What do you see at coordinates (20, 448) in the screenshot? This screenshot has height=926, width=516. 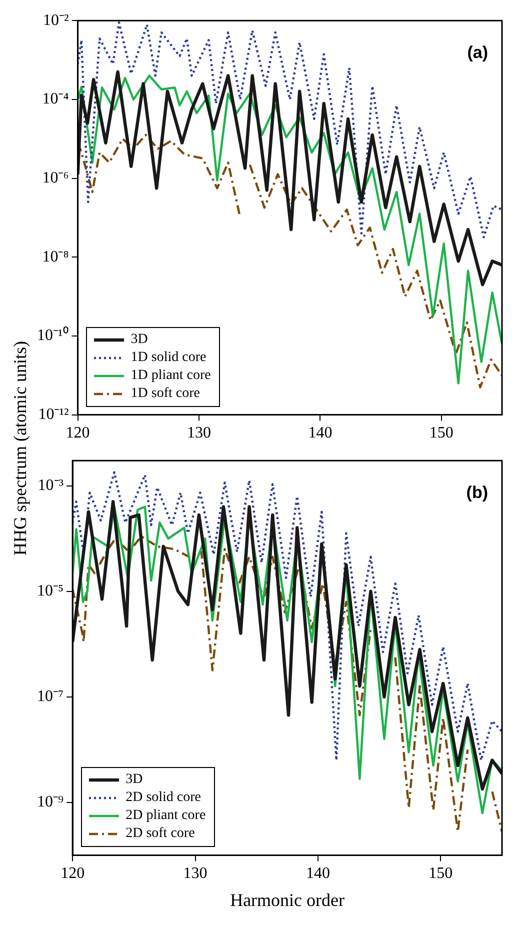 I see `y-axis-title: HHG spectrum (atomic units)` at bounding box center [20, 448].